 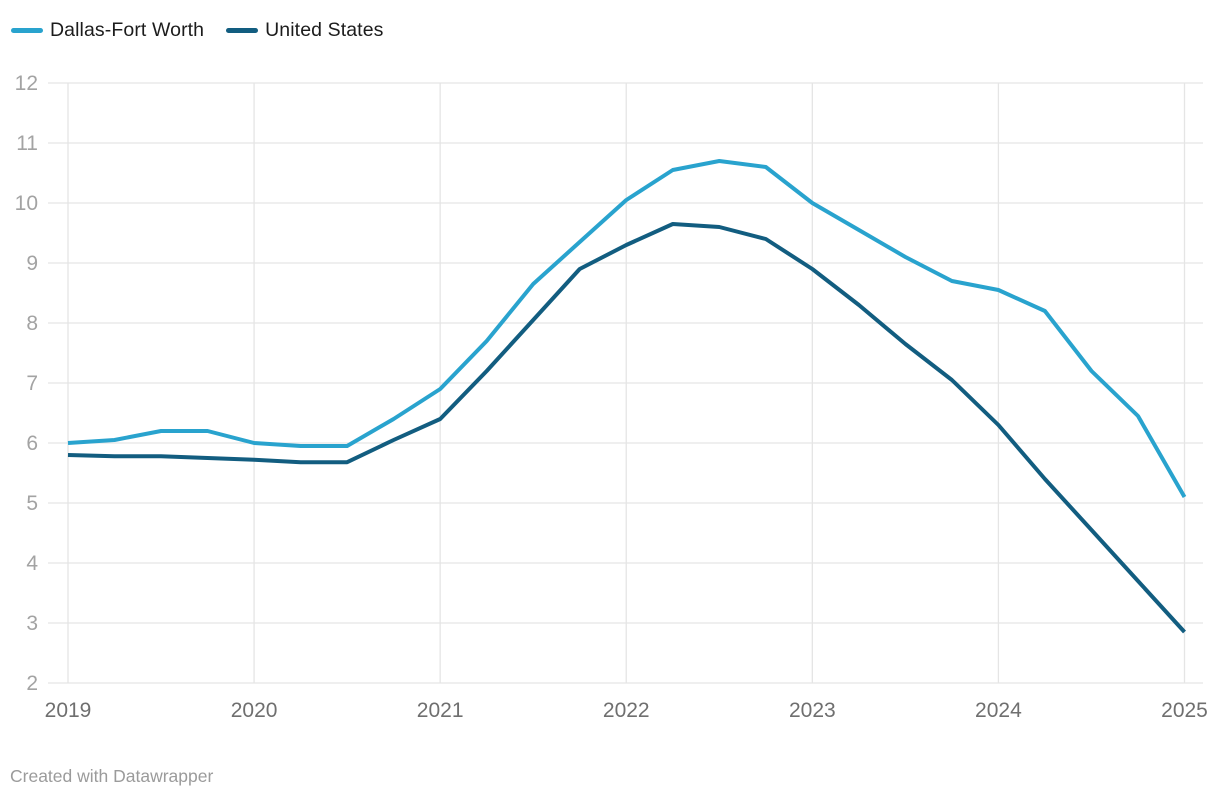 What do you see at coordinates (32, 503) in the screenshot?
I see `y-tick-label: 5` at bounding box center [32, 503].